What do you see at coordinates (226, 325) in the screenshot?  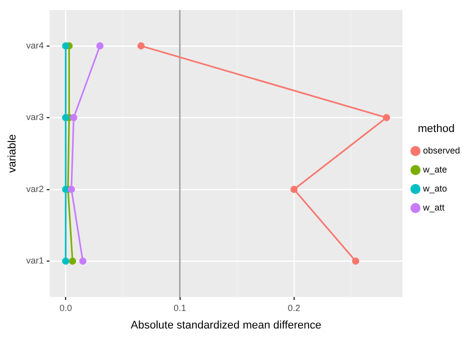 I see `x-axis-title: Absolute standardized mean difference` at bounding box center [226, 325].